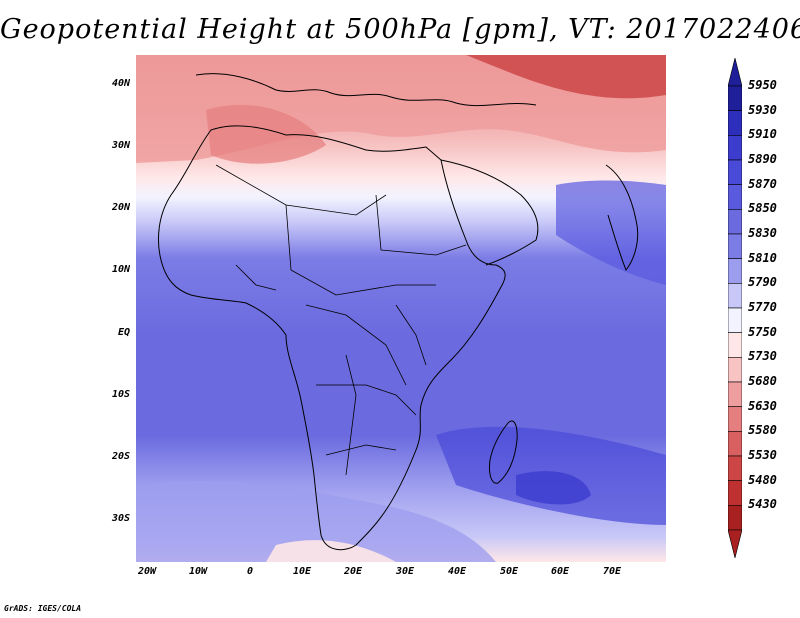 This screenshot has width=800, height=618. I want to click on arabian-blue-zone, so click(611, 232).